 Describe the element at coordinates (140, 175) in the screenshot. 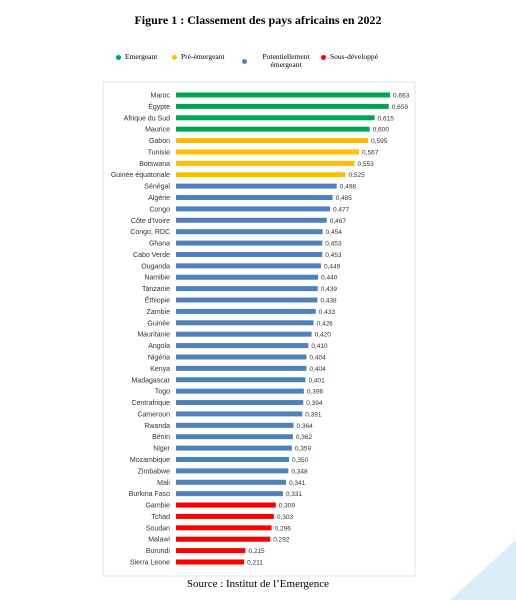

I see `y-tick-label: Guinée équatoriale` at that location.